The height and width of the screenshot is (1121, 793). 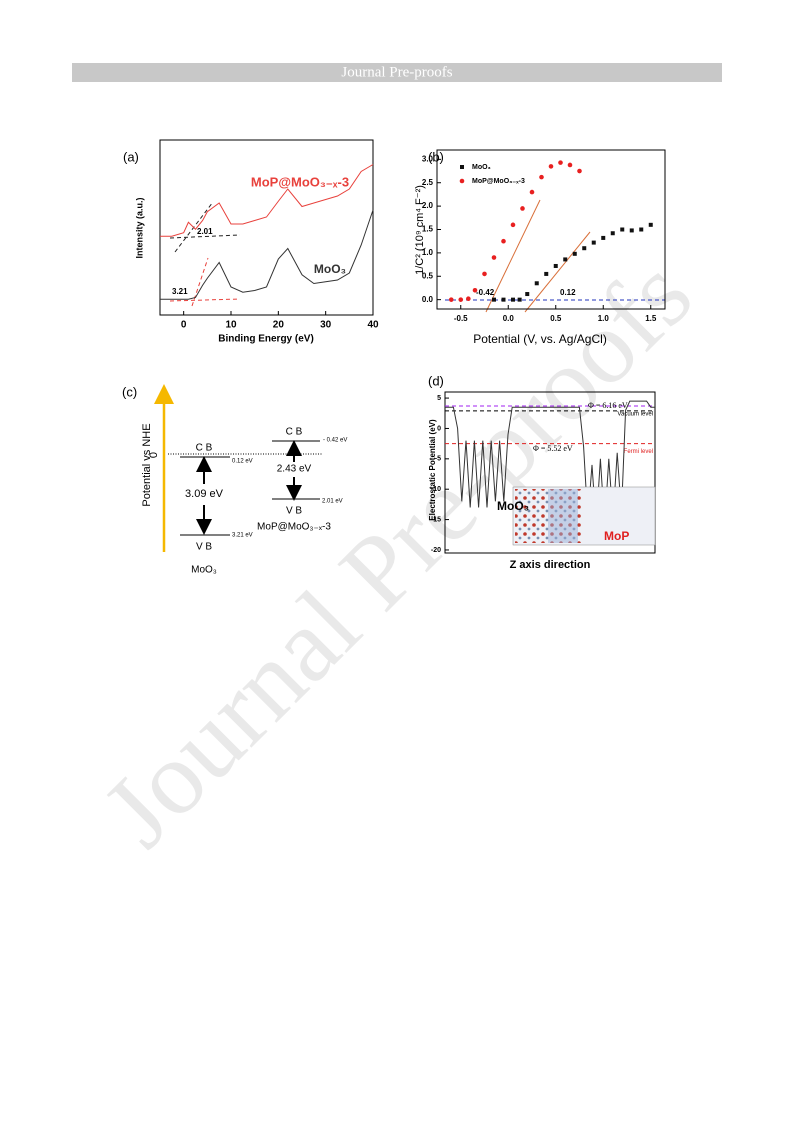 What do you see at coordinates (428, 158) in the screenshot?
I see `y-tick-label: 3.0` at bounding box center [428, 158].